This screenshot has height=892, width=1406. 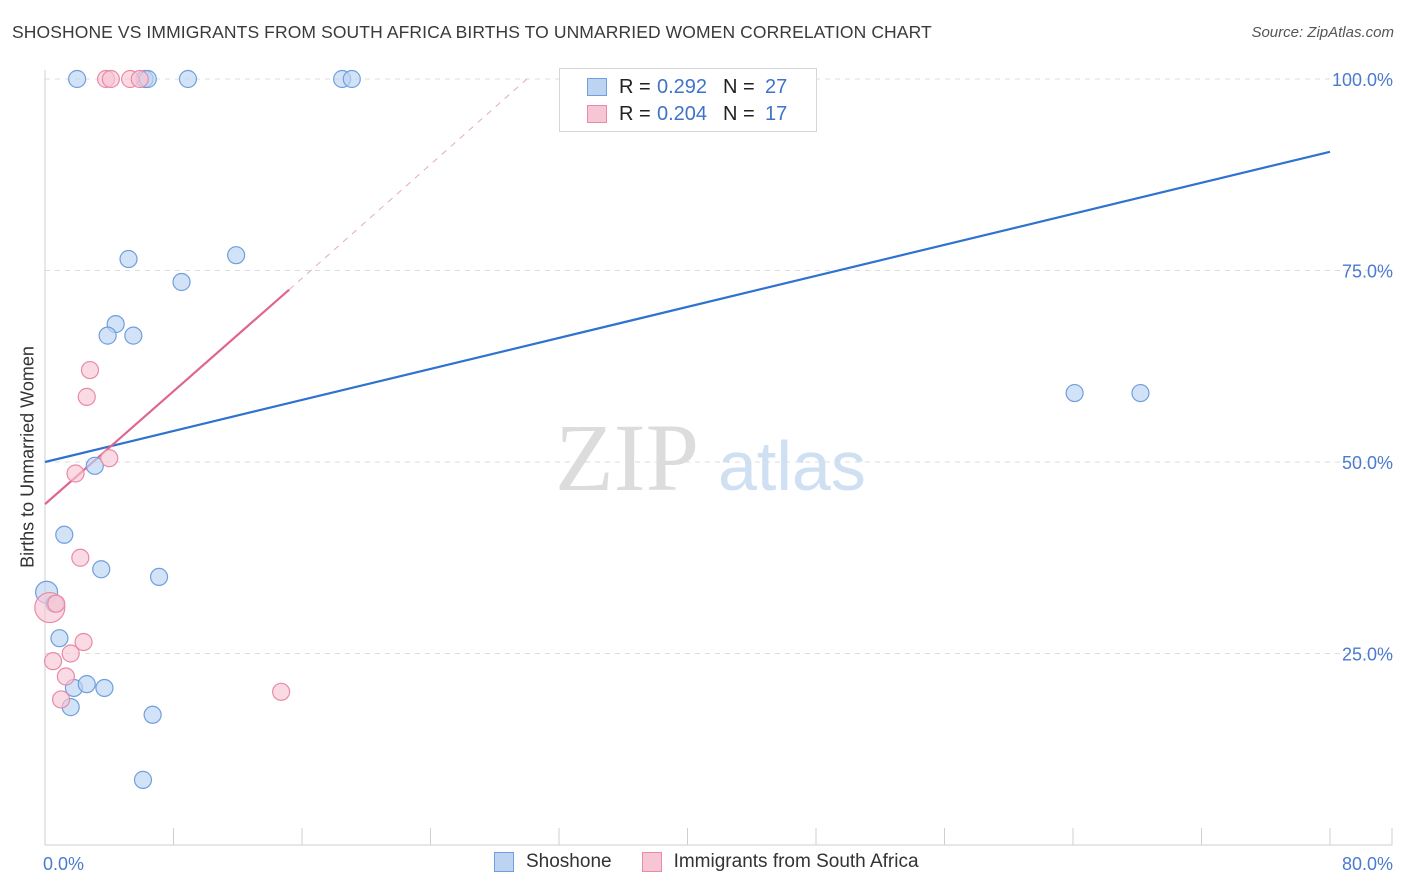 What do you see at coordinates (776, 86) in the screenshot?
I see `legend-n-value: 27` at bounding box center [776, 86].